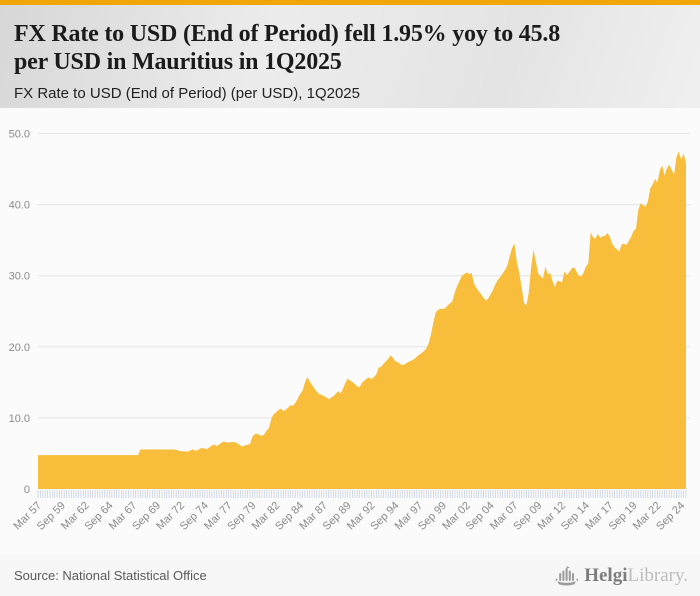 This screenshot has height=596, width=700. What do you see at coordinates (19, 206) in the screenshot?
I see `y-axis-label: 40.0` at bounding box center [19, 206].